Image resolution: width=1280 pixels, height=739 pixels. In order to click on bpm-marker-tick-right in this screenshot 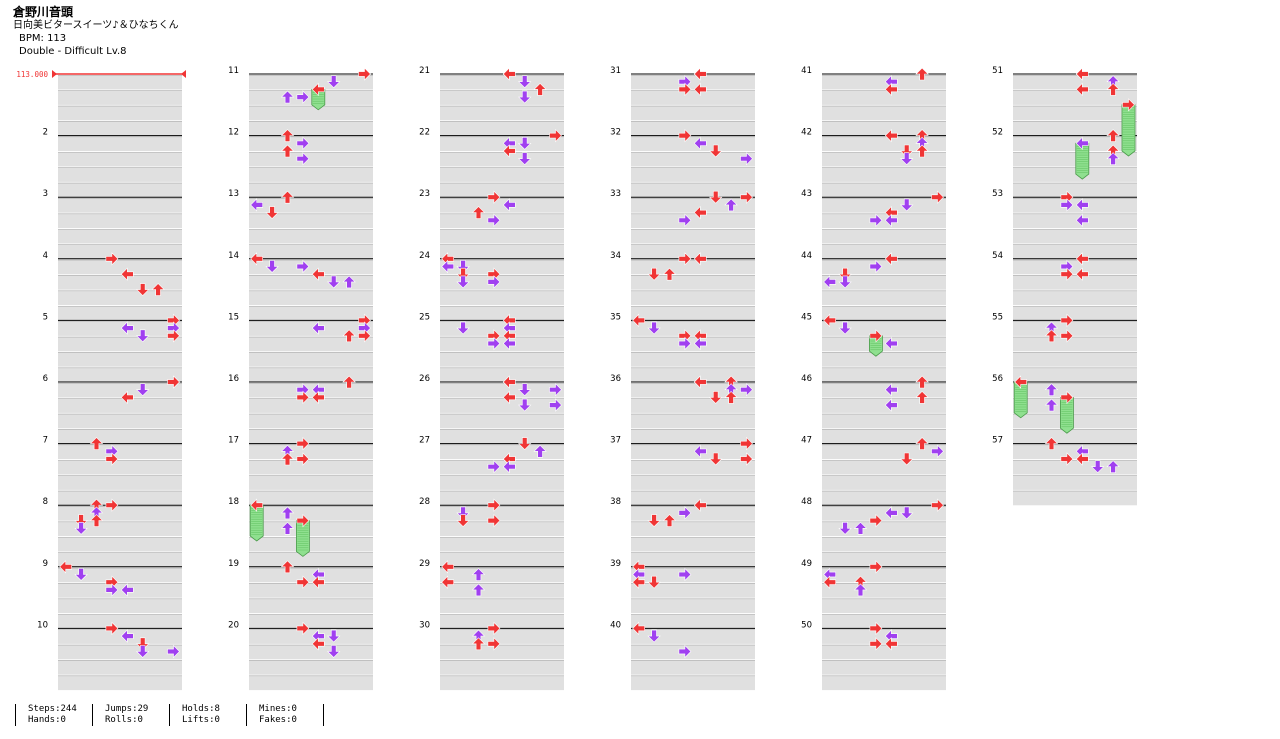, I will do `click(183, 74)`.